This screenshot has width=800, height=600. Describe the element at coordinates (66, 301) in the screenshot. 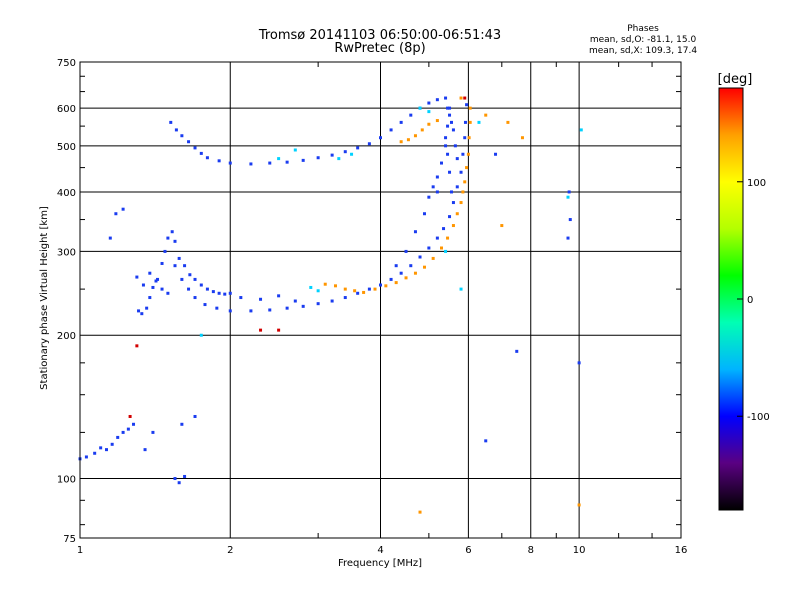

I see `y-tick-labels: 75 100 200 300 400 500 600 750` at that location.